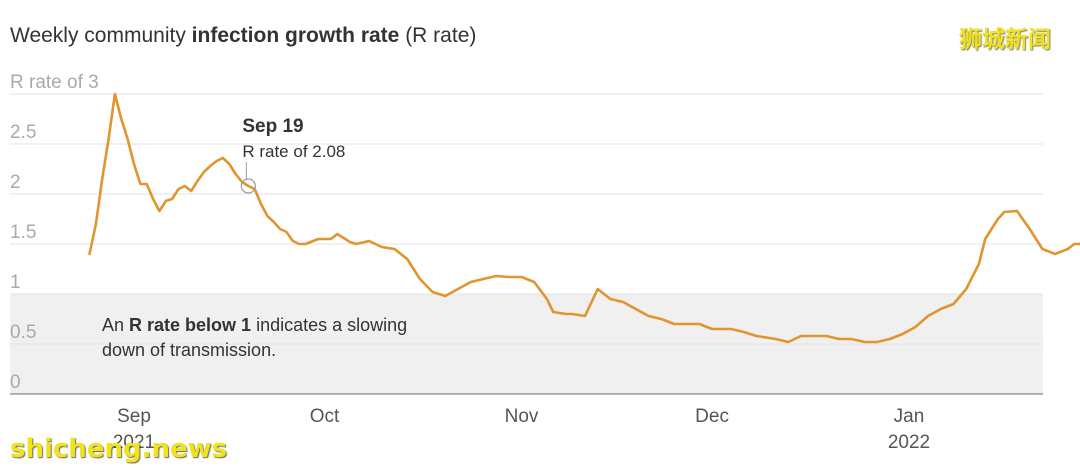 The image size is (1080, 470). I want to click on y-tick-label: 0.5, so click(23, 332).